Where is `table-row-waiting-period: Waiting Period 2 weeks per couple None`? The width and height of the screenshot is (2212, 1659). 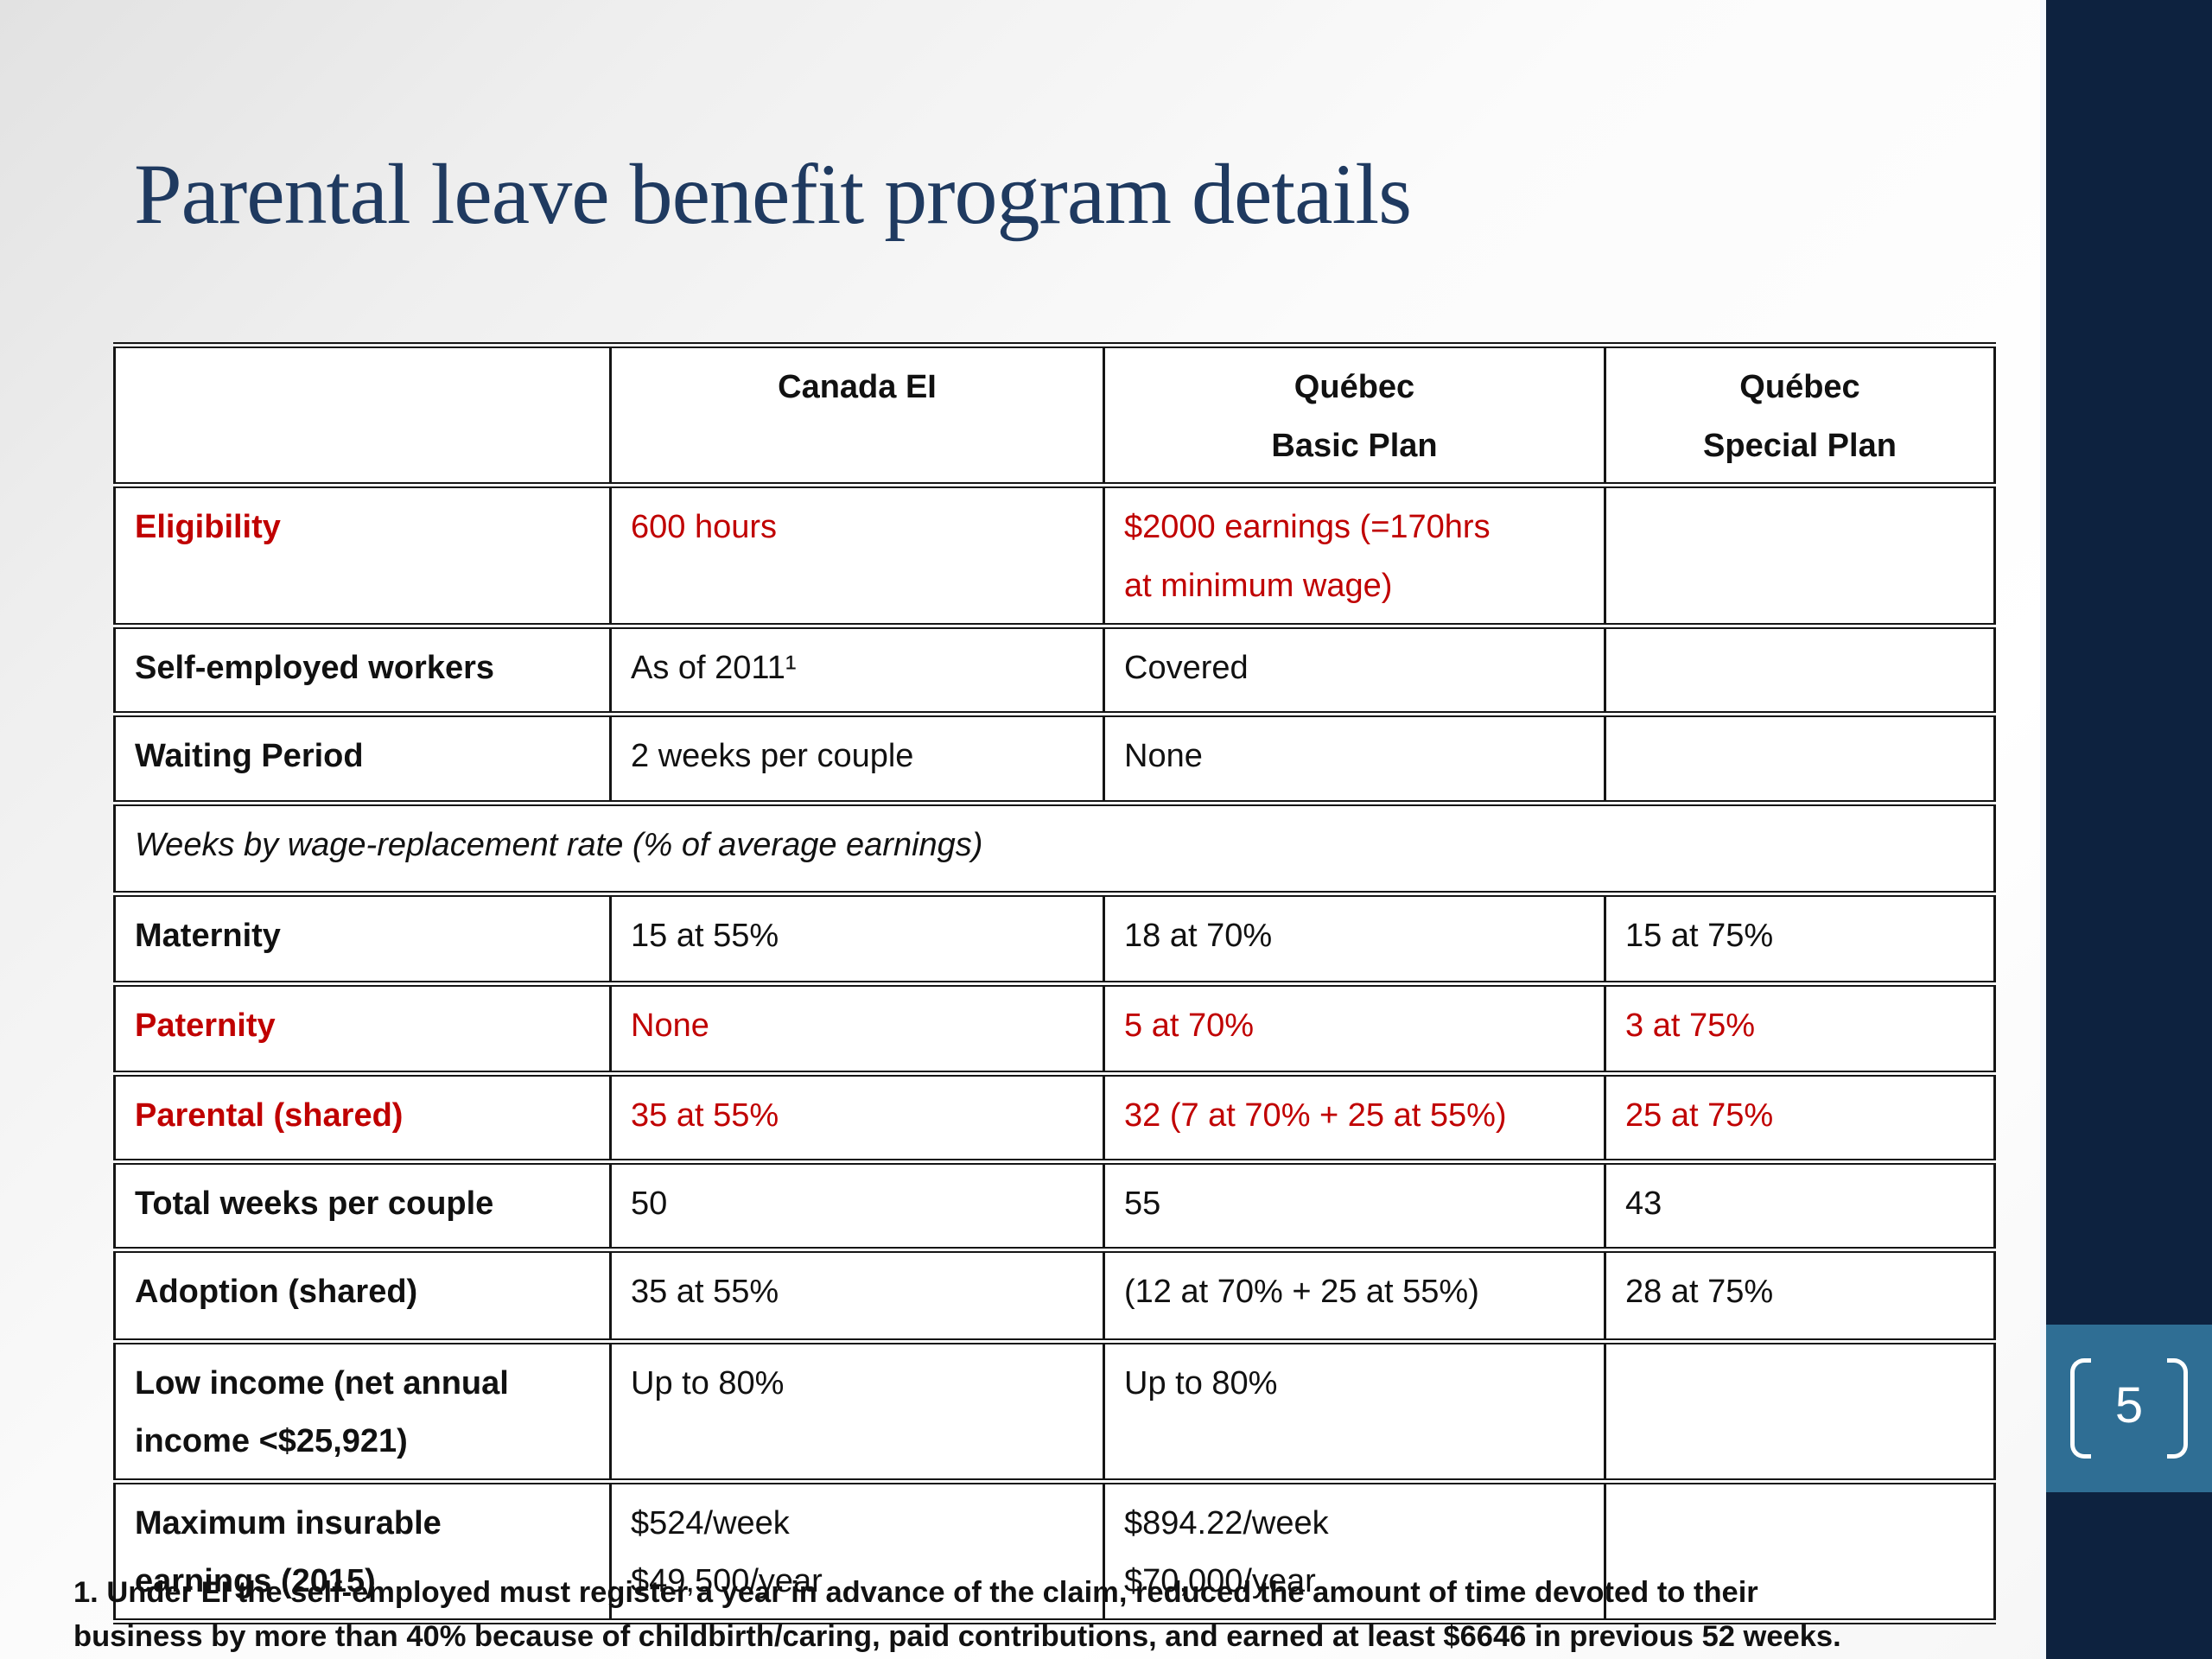 table-row-waiting-period: Waiting Period 2 weeks per couple None is located at coordinates (1054, 758).